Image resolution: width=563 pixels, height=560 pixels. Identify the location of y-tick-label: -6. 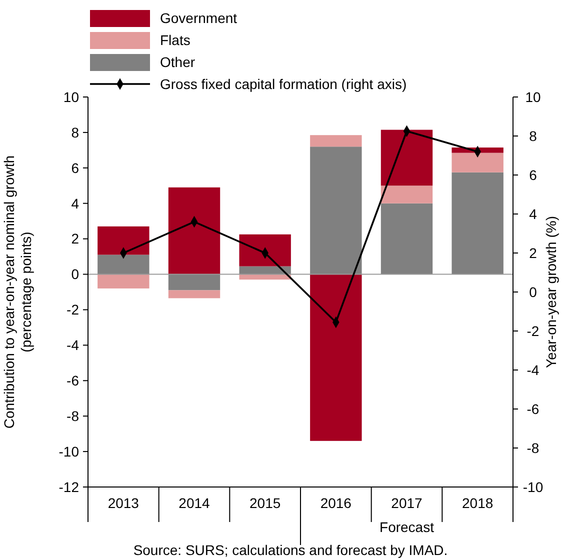
(73, 380).